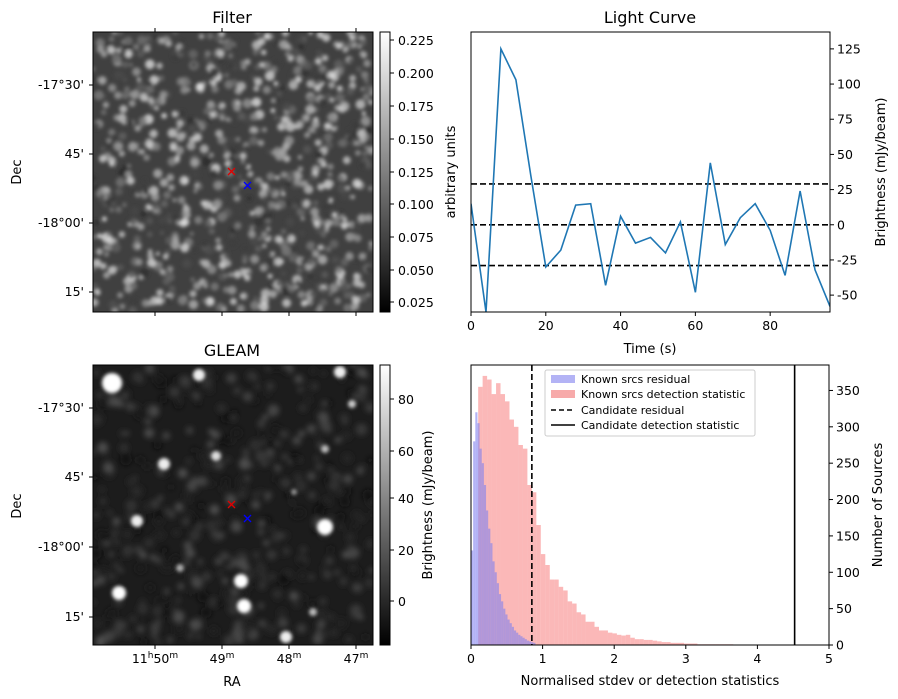  Describe the element at coordinates (841, 224) in the screenshot. I see `light-curve-ytick-label: 0` at that location.